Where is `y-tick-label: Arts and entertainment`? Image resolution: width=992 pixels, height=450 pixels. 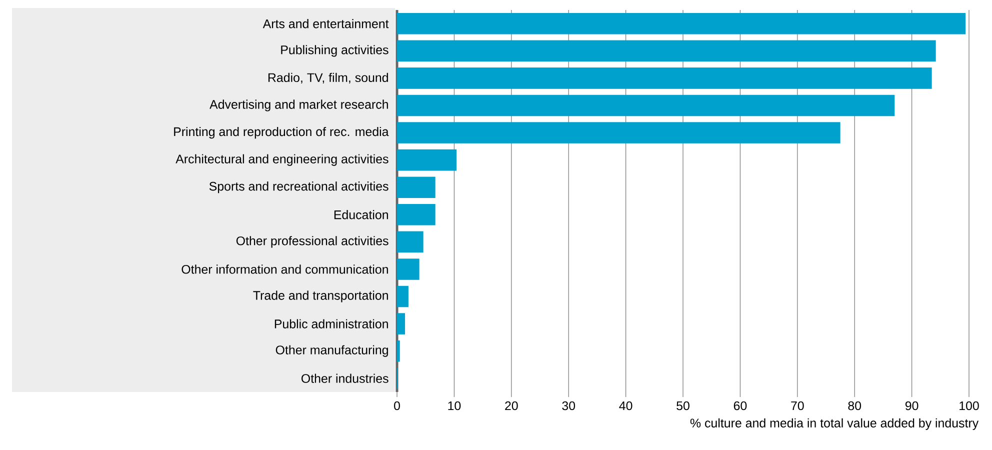 y-tick-label: Arts and entertainment is located at coordinates (325, 23).